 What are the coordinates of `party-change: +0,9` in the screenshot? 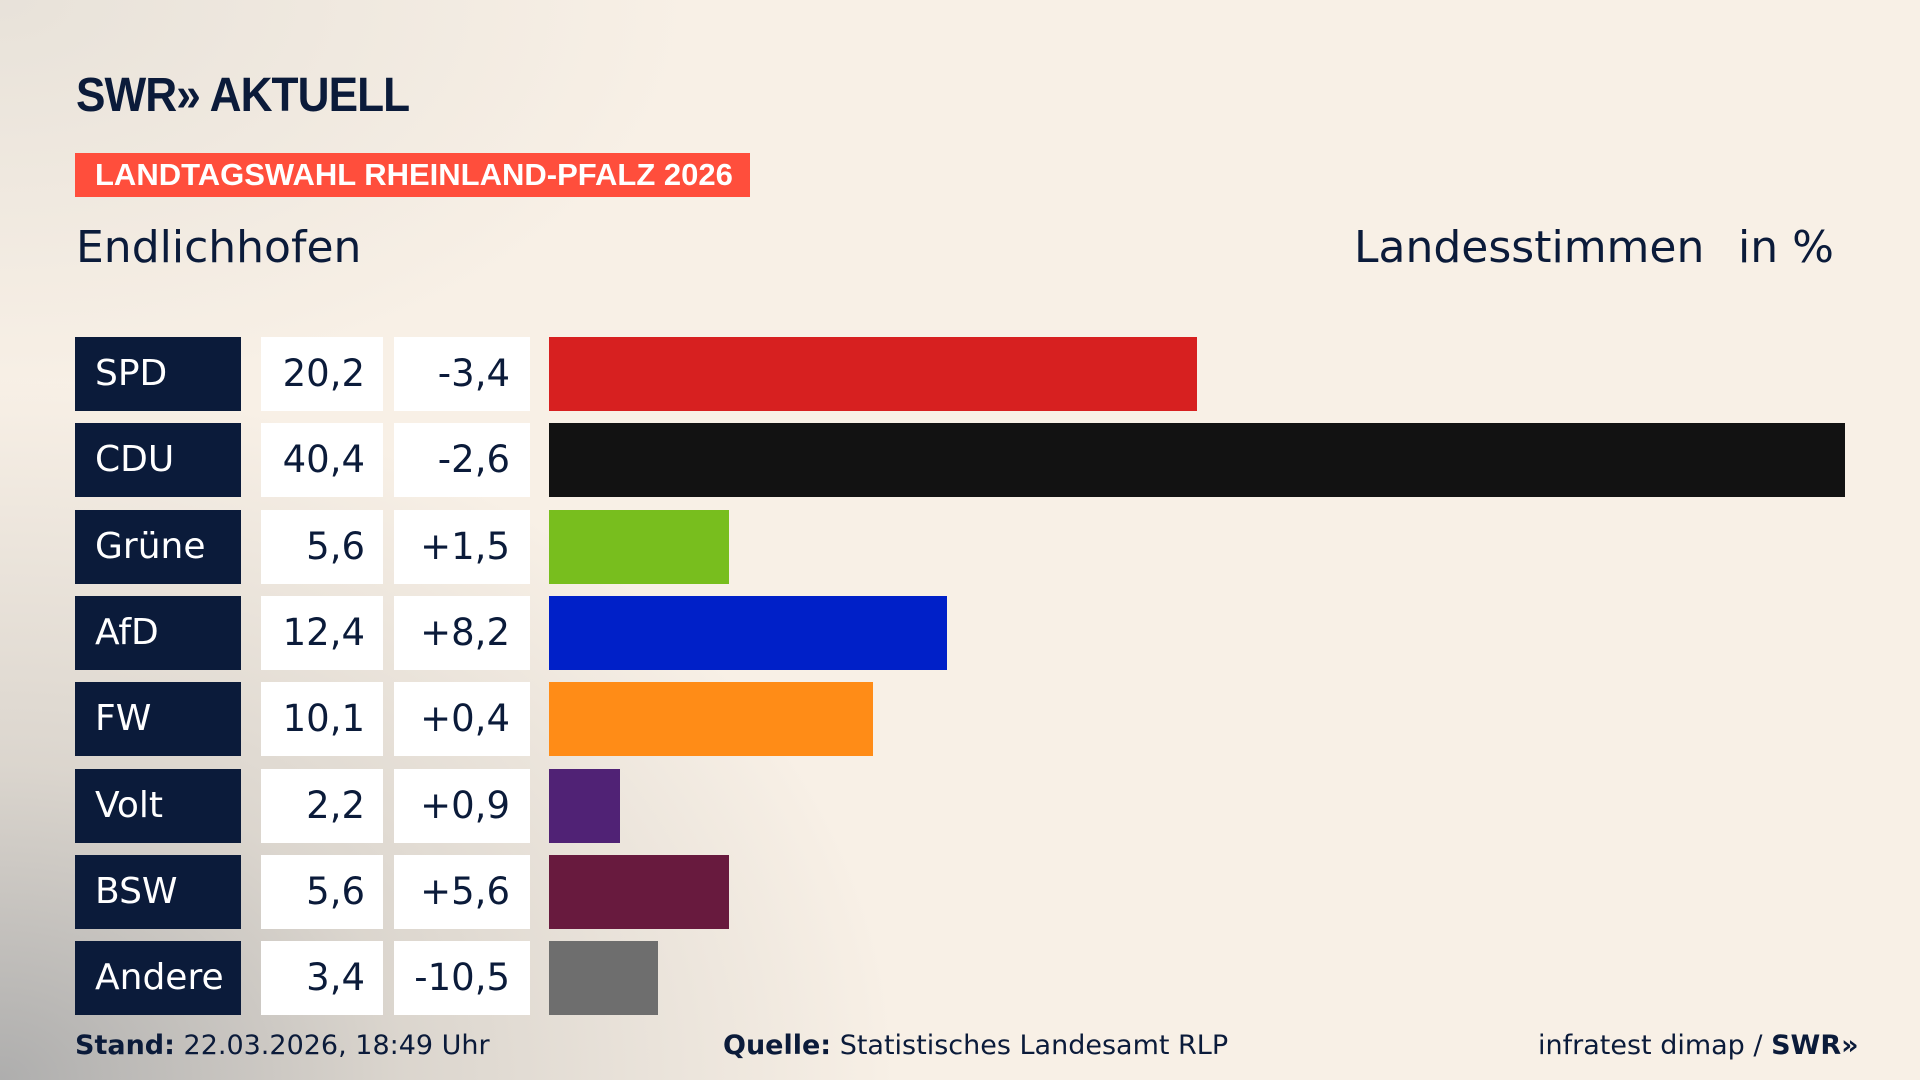 It's located at (462, 805).